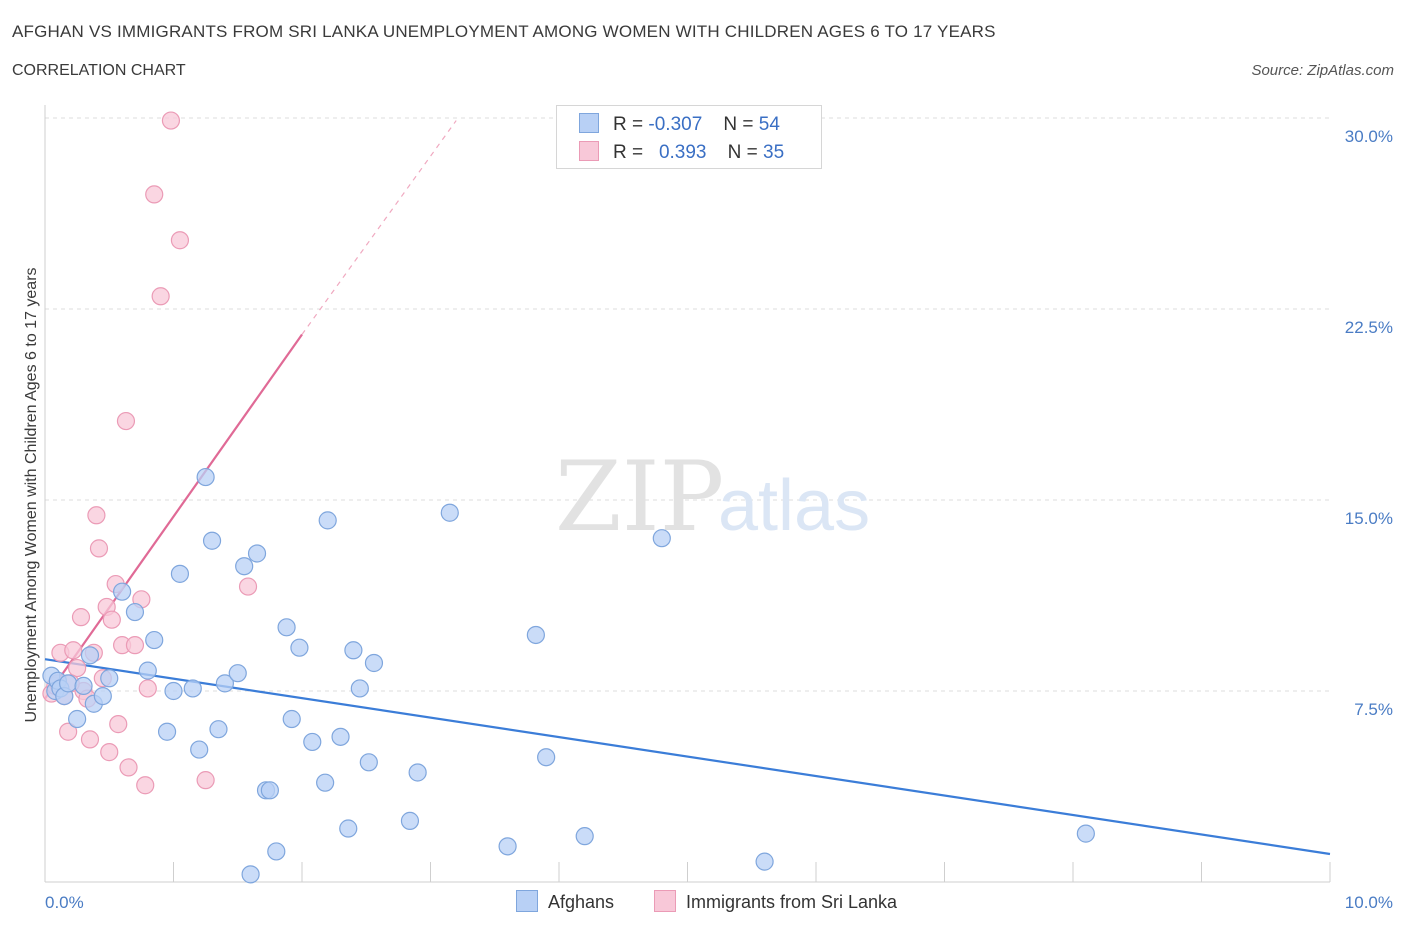 This screenshot has width=1406, height=930. Describe the element at coordinates (1322, 70) in the screenshot. I see `source-label: Source: ZipAtlas.com` at that location.